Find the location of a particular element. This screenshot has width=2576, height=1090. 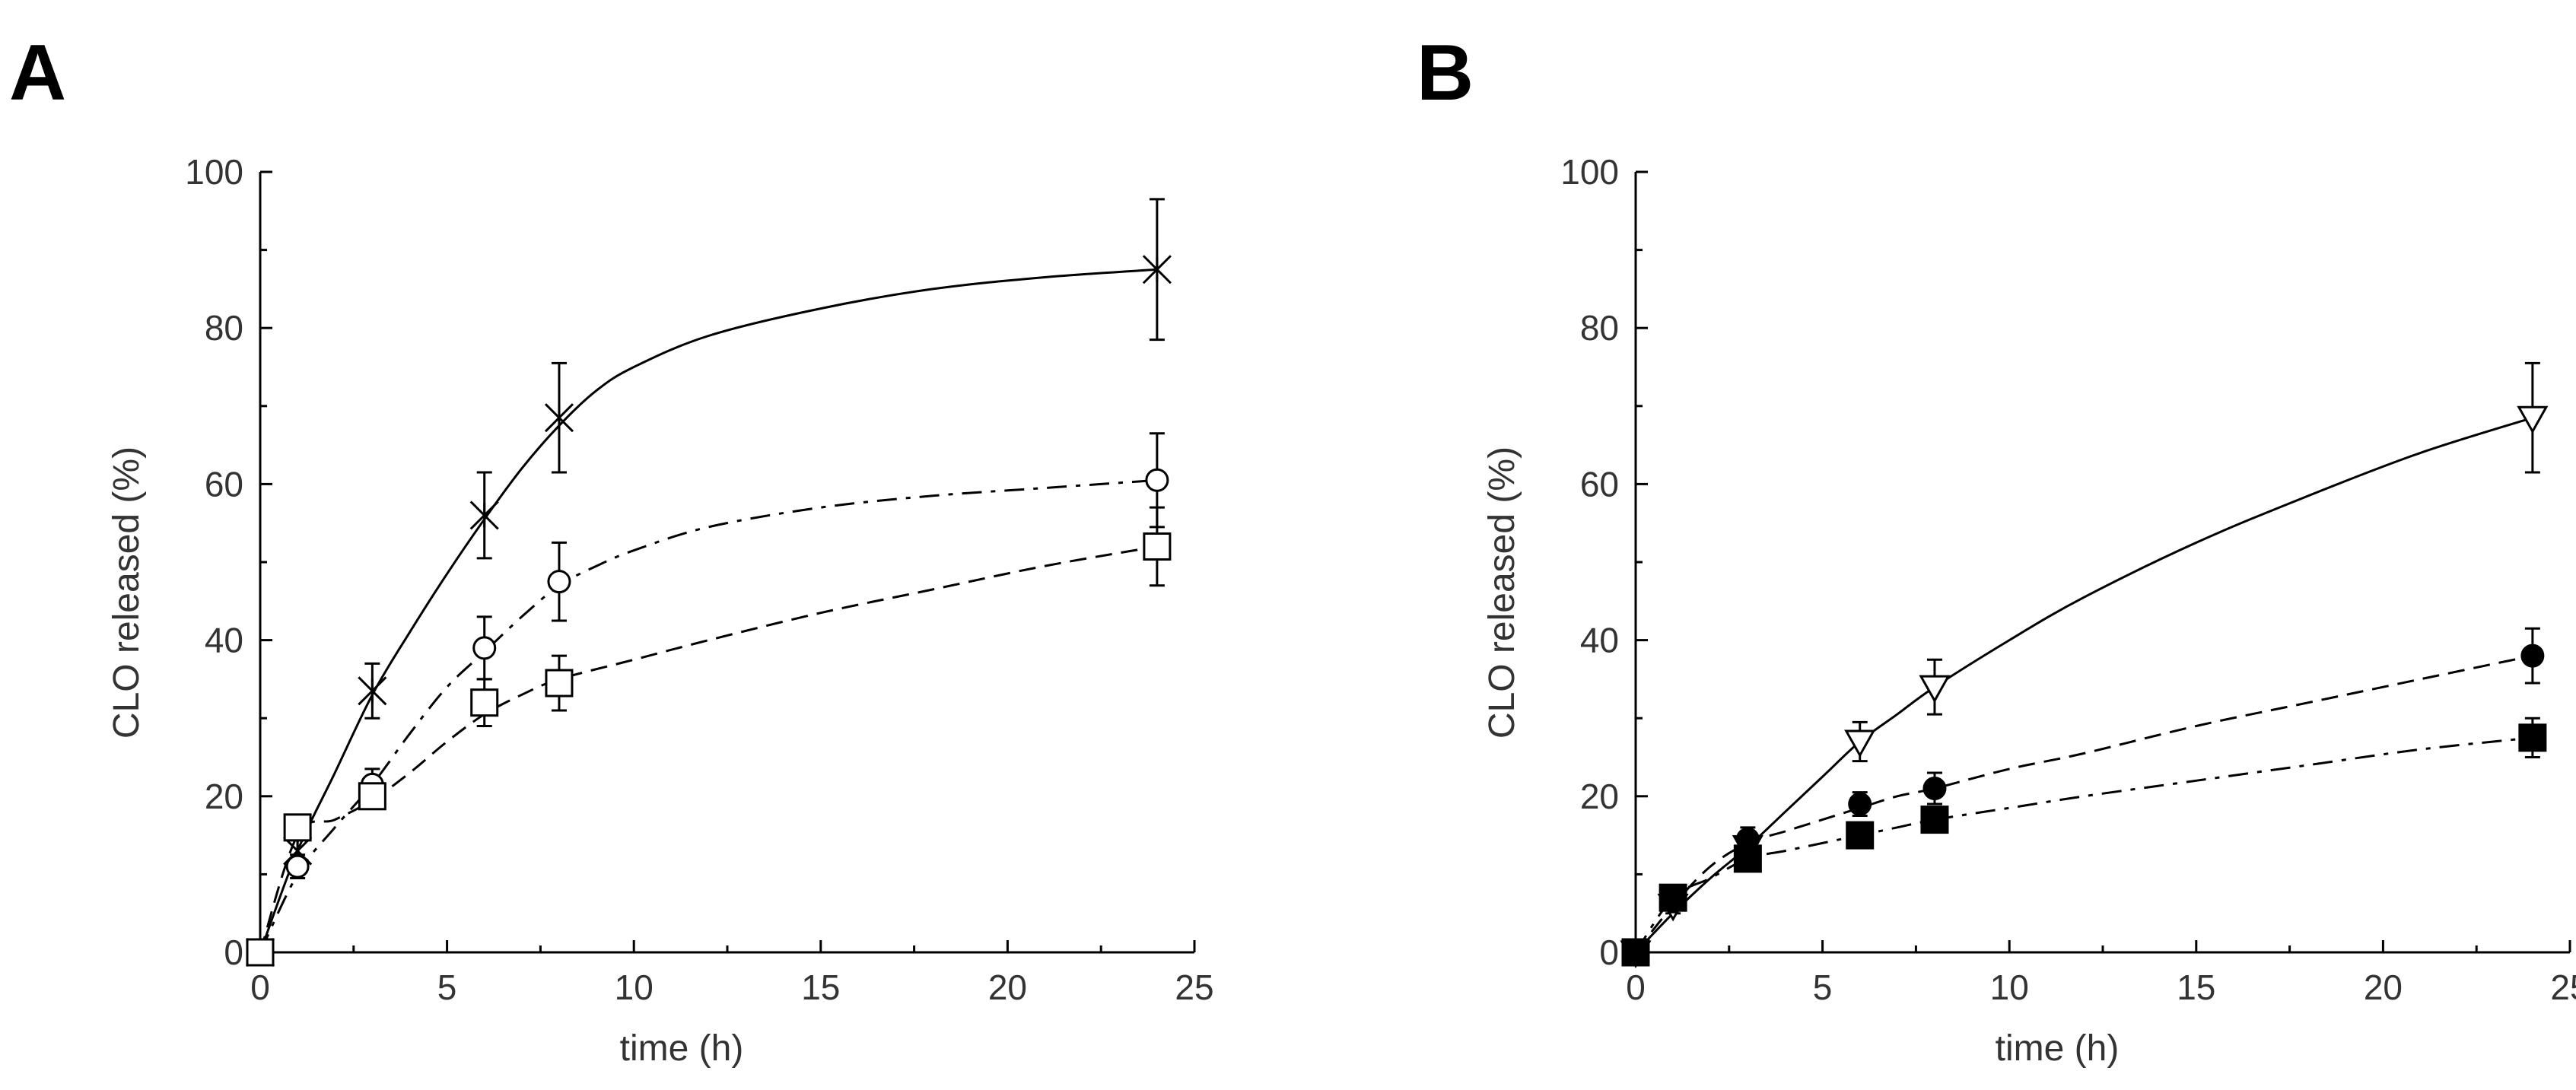

series-filled-circle is located at coordinates (2084, 795).